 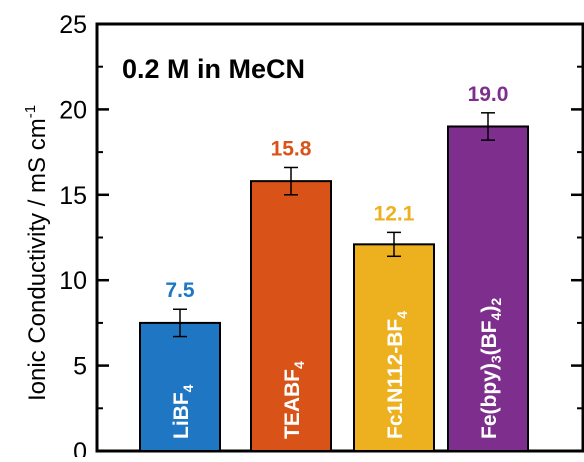 What do you see at coordinates (489, 337) in the screenshot?
I see `category-label-part: (BF` at bounding box center [489, 337].